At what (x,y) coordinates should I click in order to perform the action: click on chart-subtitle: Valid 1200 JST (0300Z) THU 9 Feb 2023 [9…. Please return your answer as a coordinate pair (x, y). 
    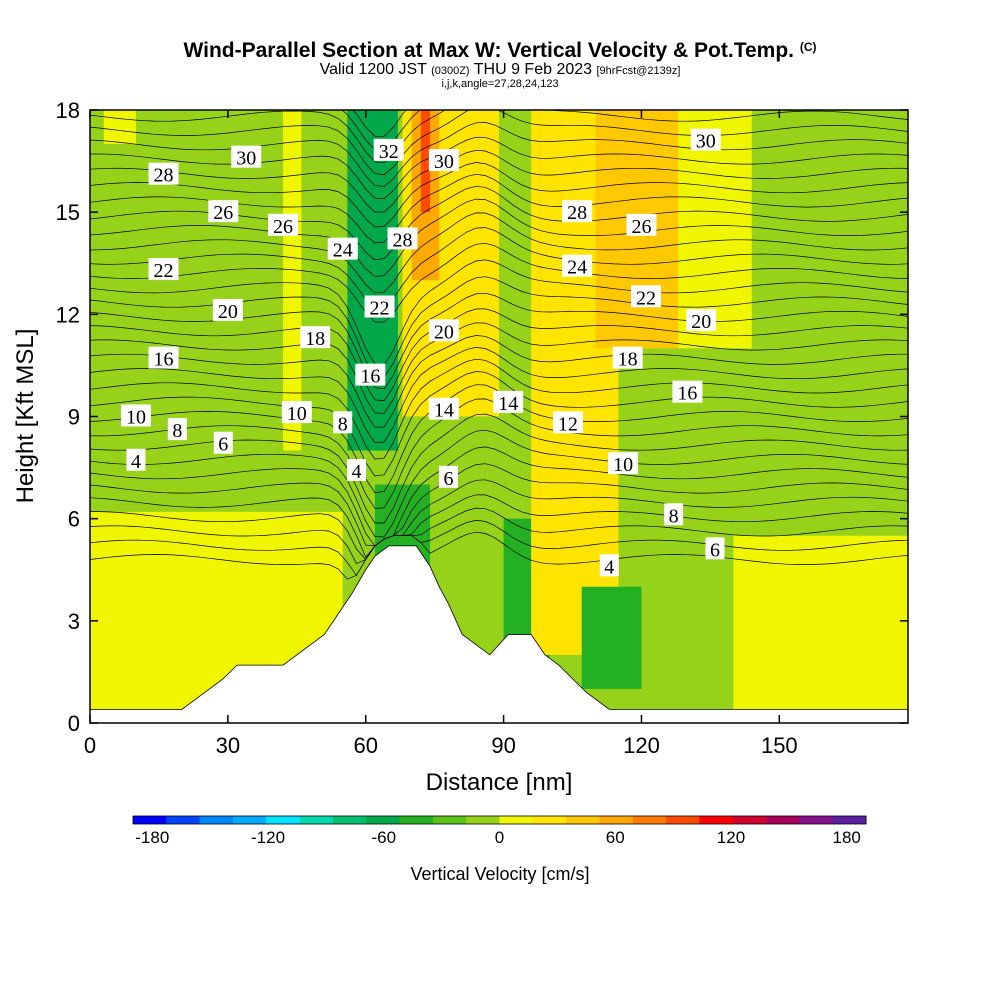
    Looking at the image, I should click on (500, 69).